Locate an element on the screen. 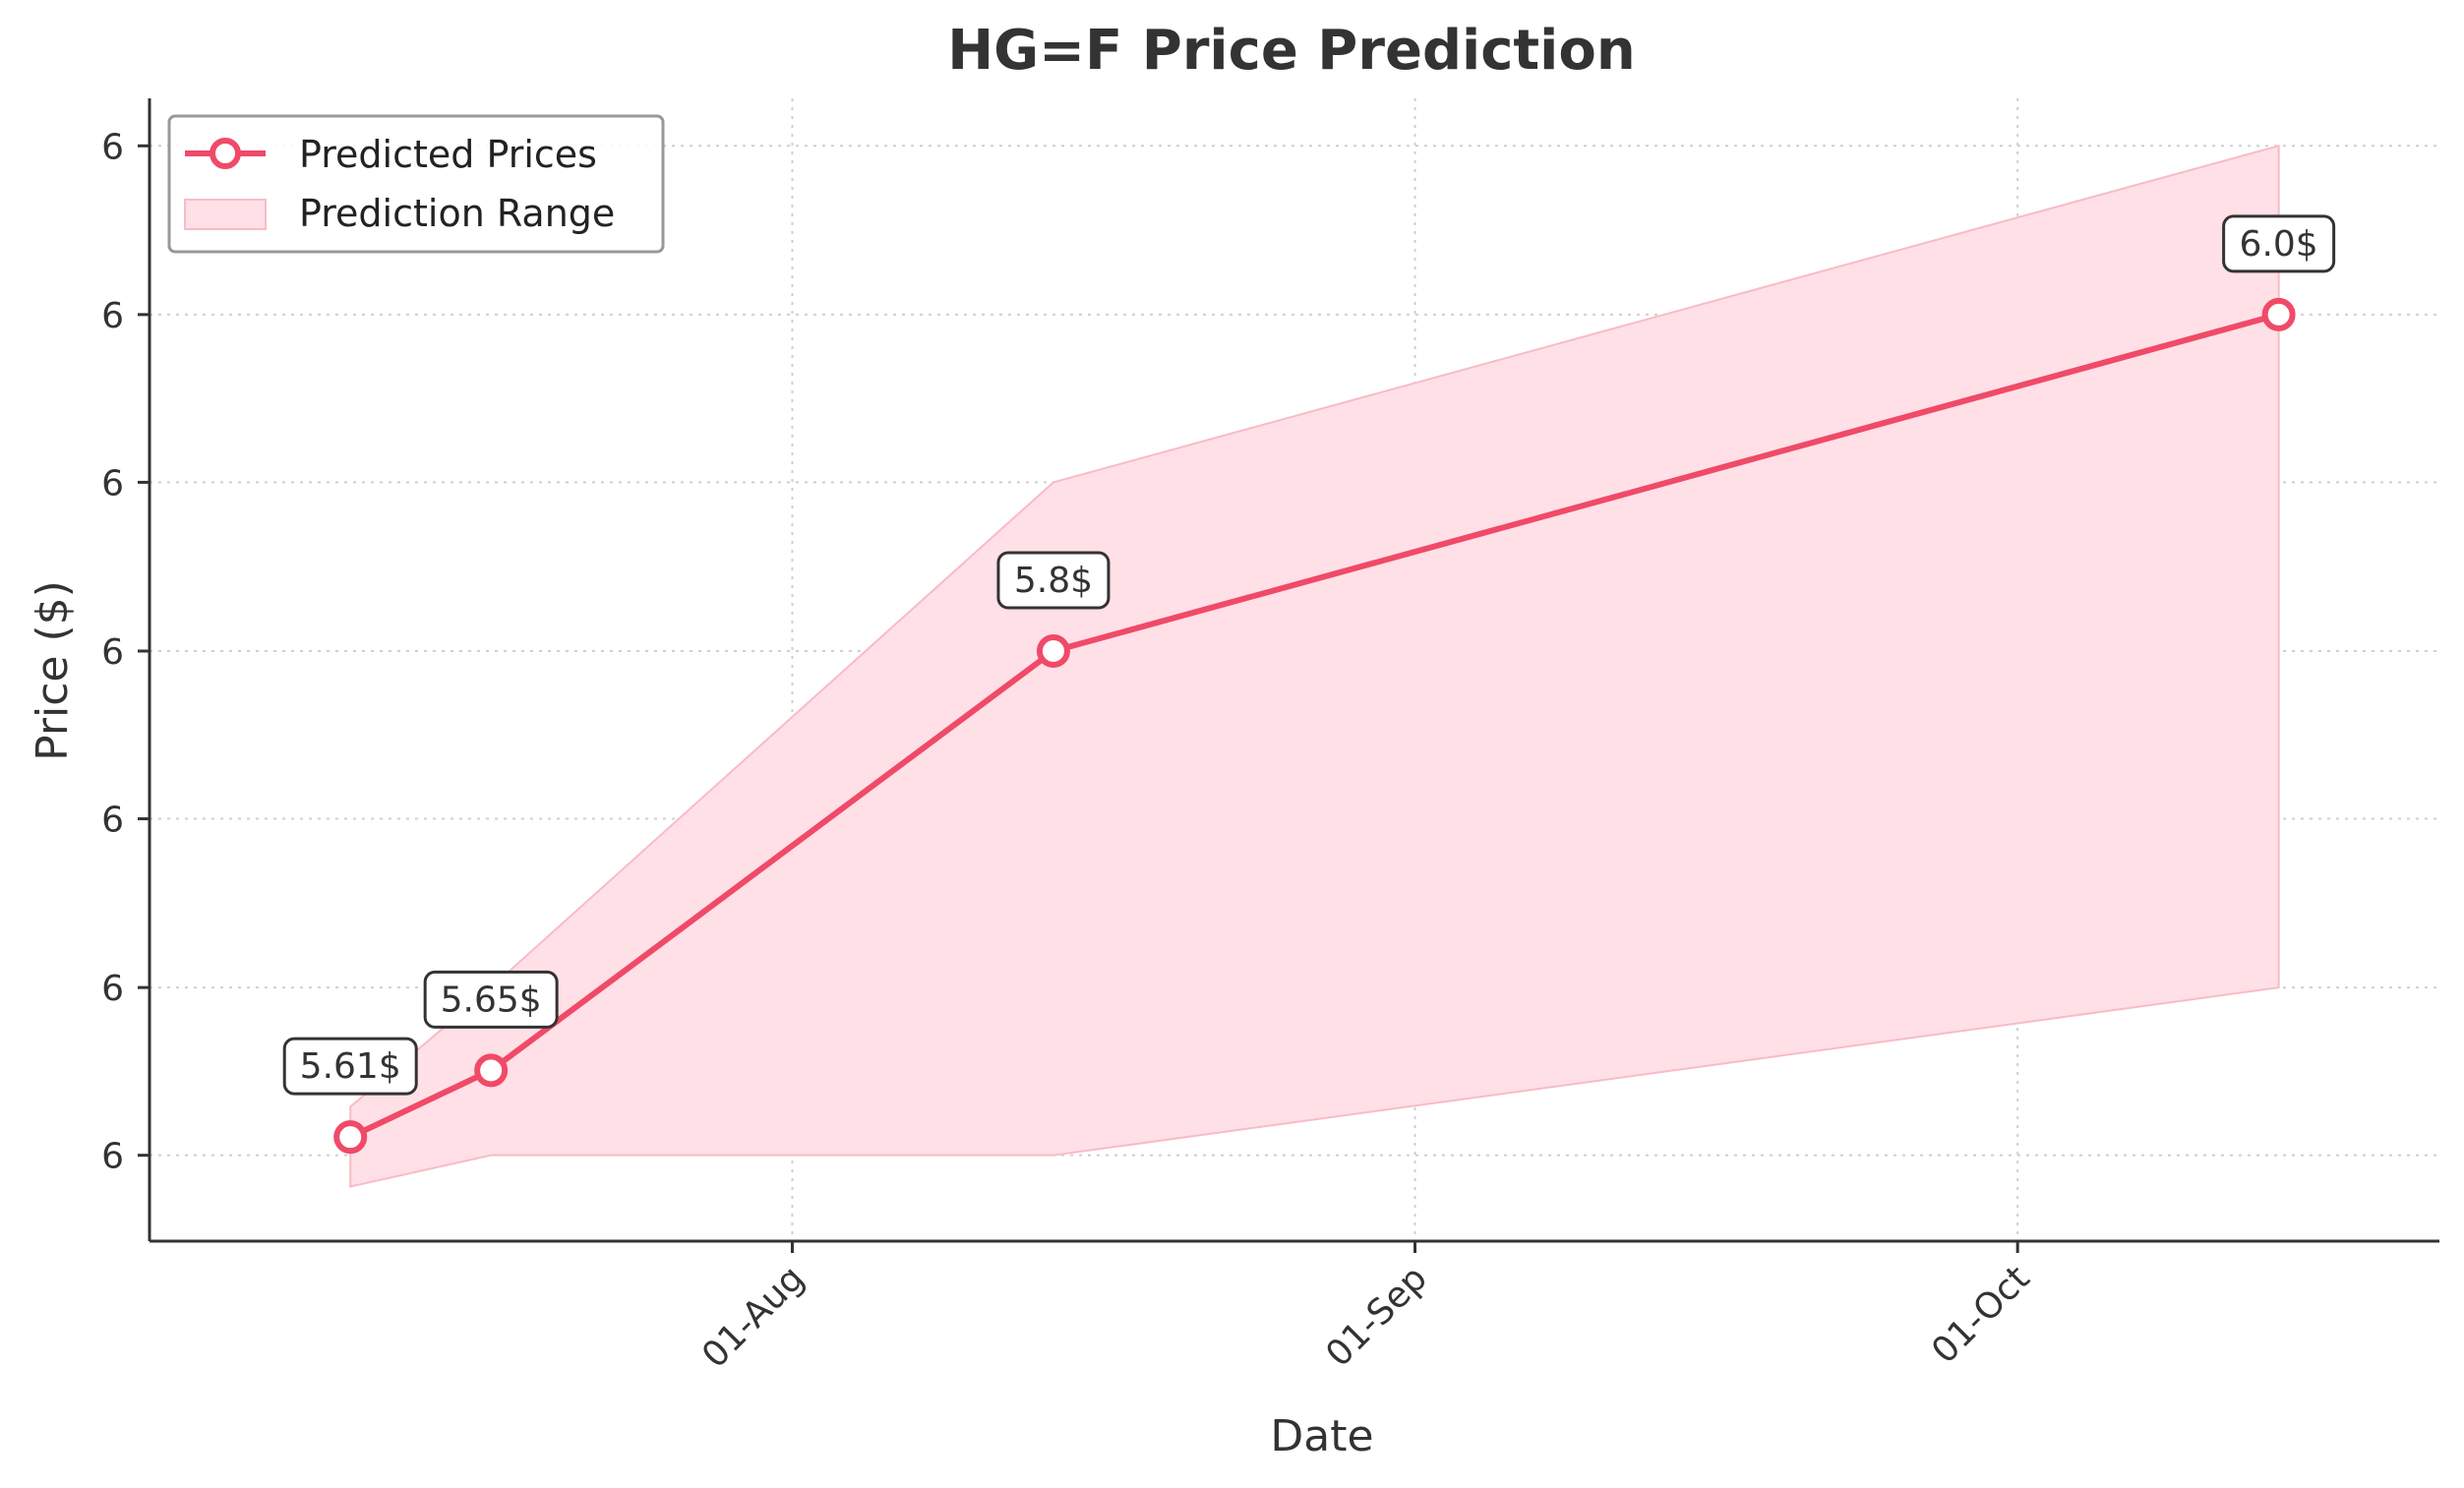 Image resolution: width=2464 pixels, height=1488 pixels. chart-title: HG=F Price Prediction is located at coordinates (1291, 51).